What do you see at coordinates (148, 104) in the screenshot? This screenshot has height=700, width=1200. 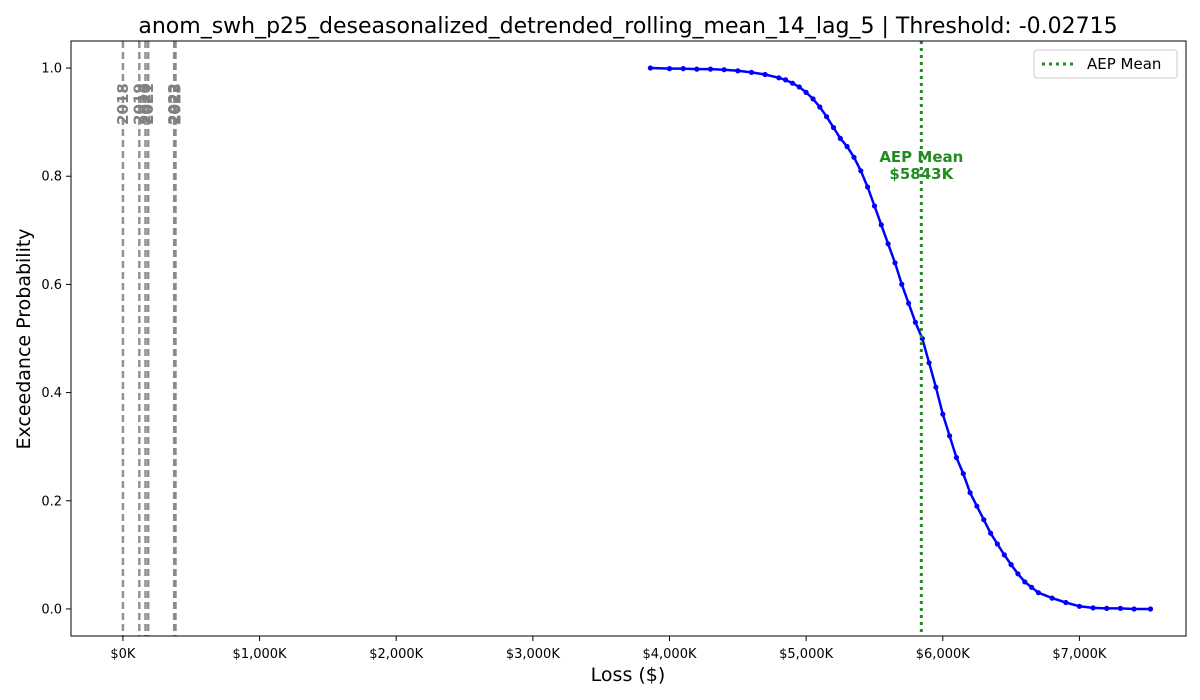 I see `year-label: 2021` at bounding box center [148, 104].